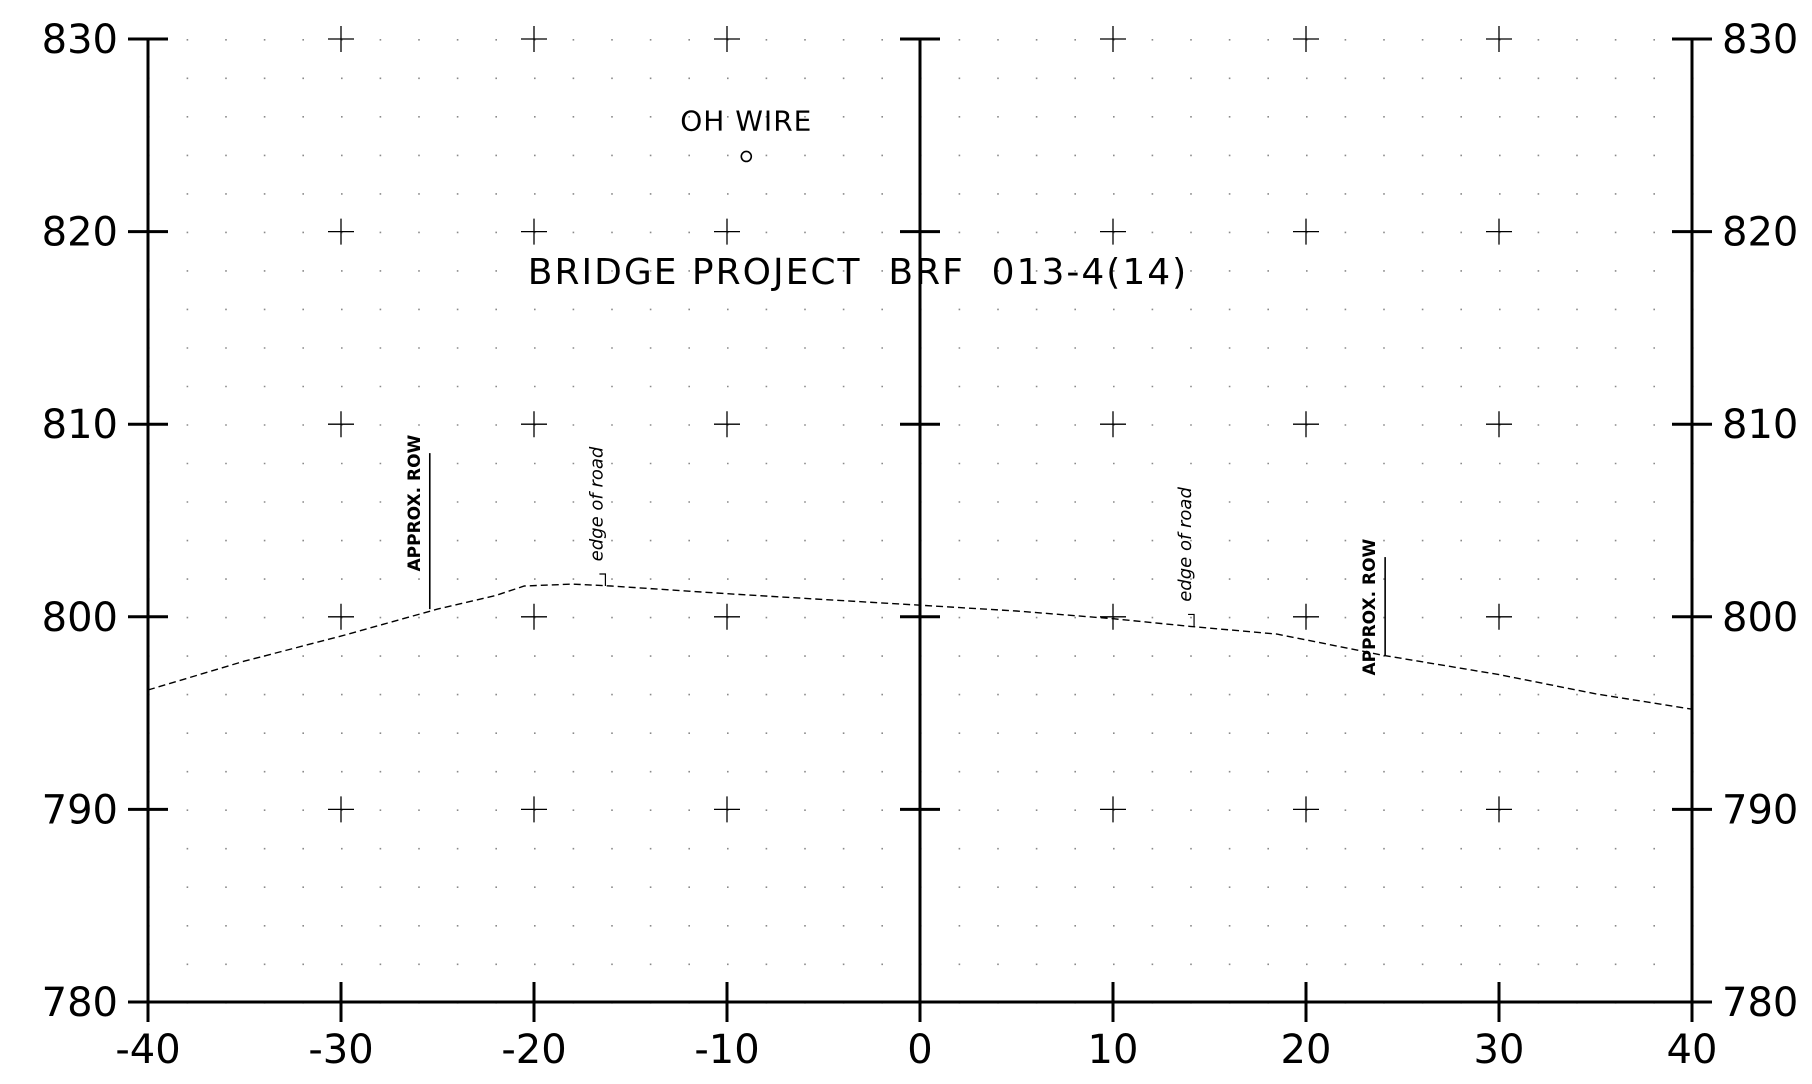  Describe the element at coordinates (1692, 1050) in the screenshot. I see `x-tick-label: 40` at that location.